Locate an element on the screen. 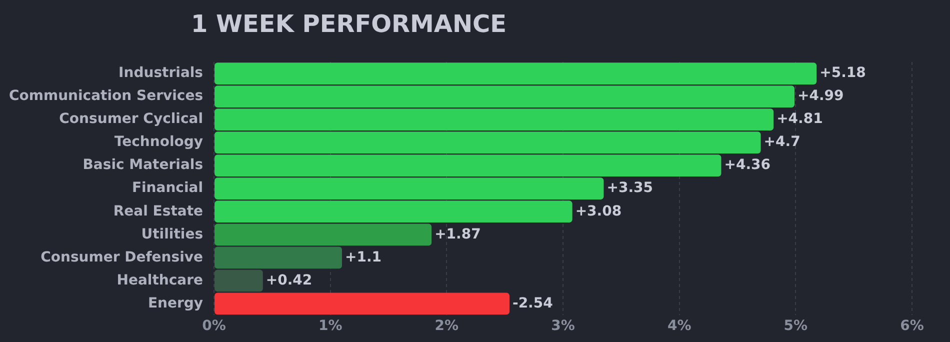 The height and width of the screenshot is (342, 950). data-label: +4.81 is located at coordinates (799, 119).